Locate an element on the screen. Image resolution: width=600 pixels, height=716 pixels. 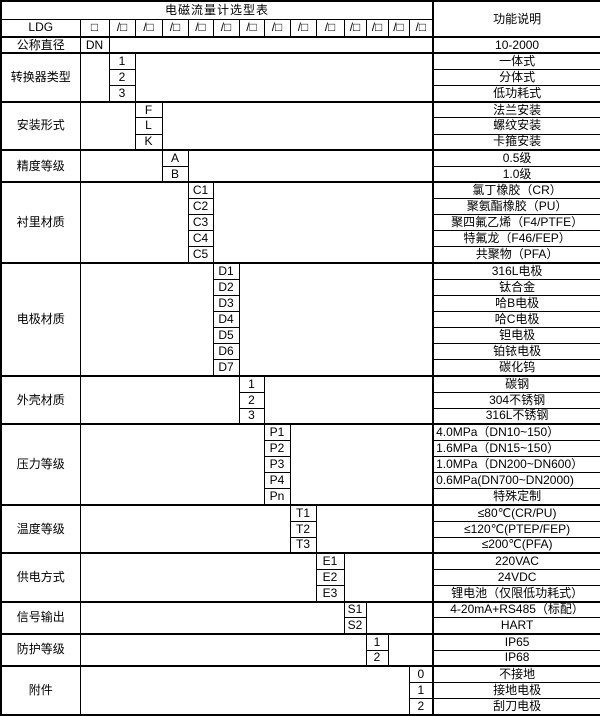
function-cell-power-supply-E2: 24VDC is located at coordinates (516, 577).